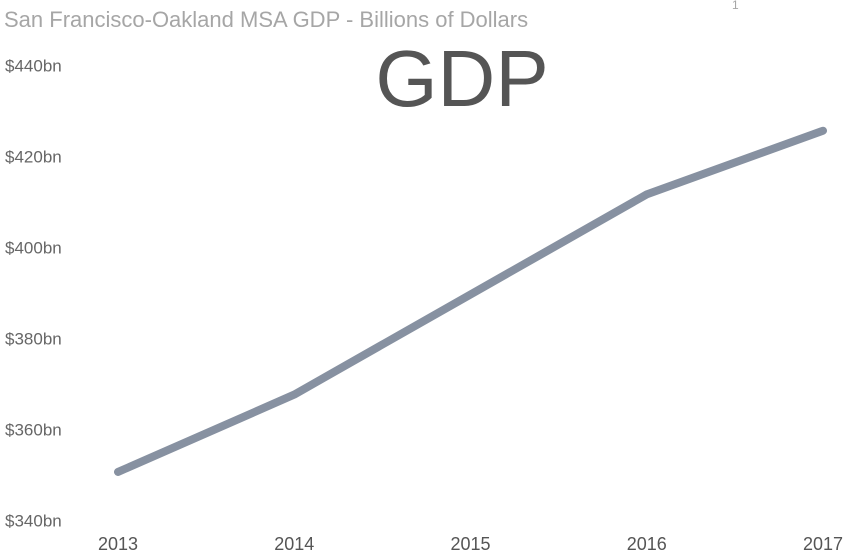  Describe the element at coordinates (118, 544) in the screenshot. I see `x-tick-label: 2013` at that location.